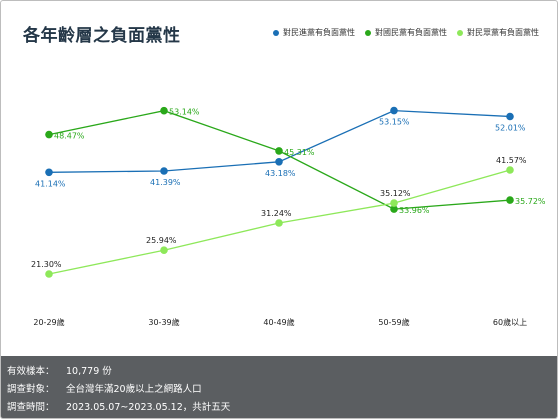 The width and height of the screenshot is (558, 419). Describe the element at coordinates (368, 32) in the screenshot. I see `legend-dot-kmt` at that location.